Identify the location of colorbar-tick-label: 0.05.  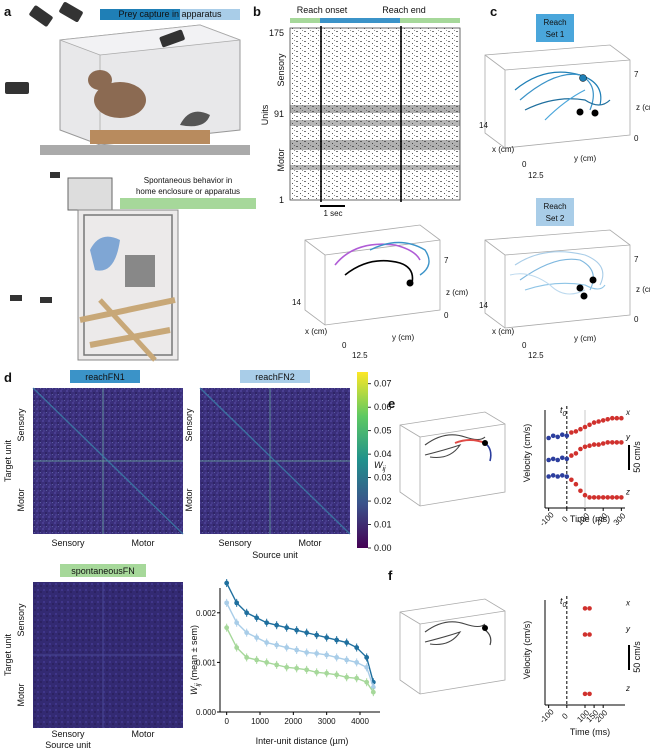
(383, 431).